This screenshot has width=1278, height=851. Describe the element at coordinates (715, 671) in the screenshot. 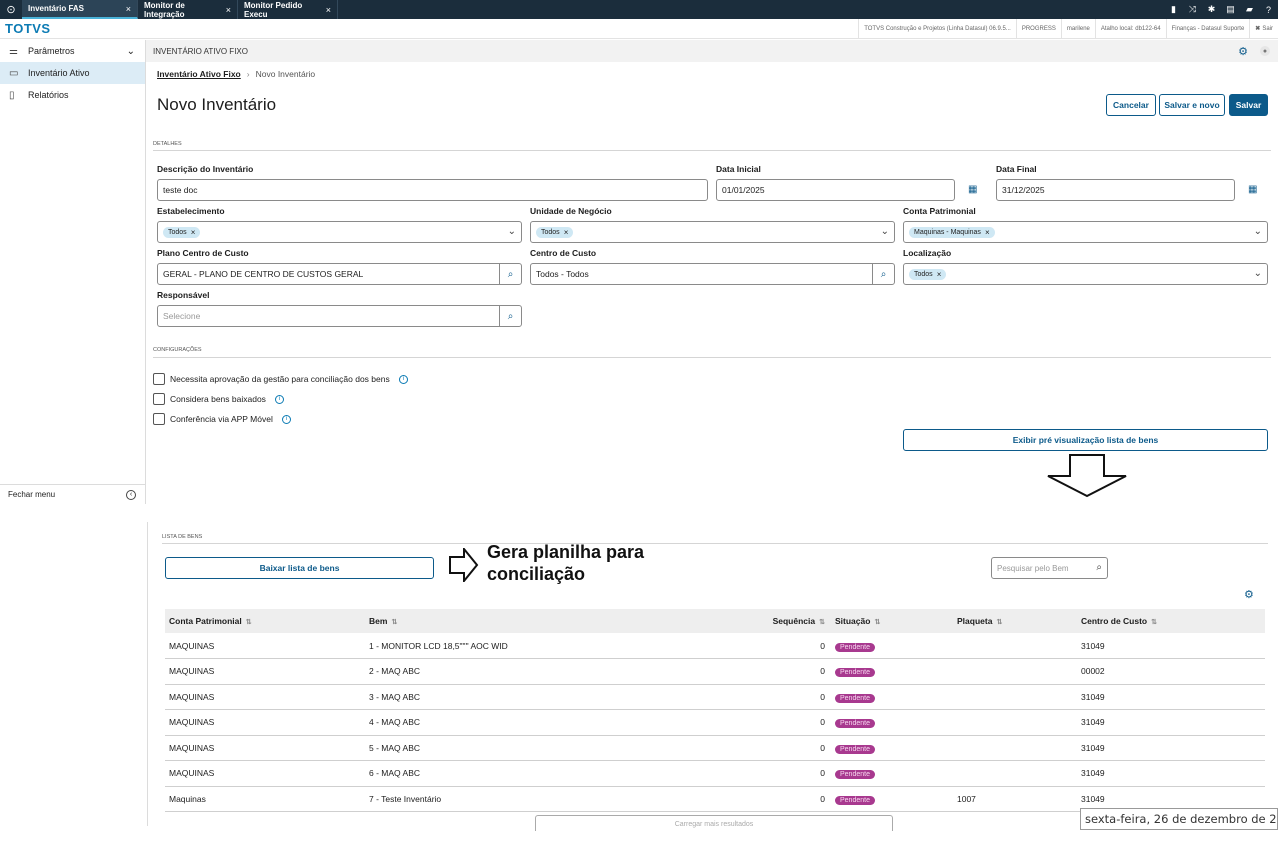

I see `table-row: MAQUINAS 2 - MAQ ABC 0 Pendente 00002` at that location.